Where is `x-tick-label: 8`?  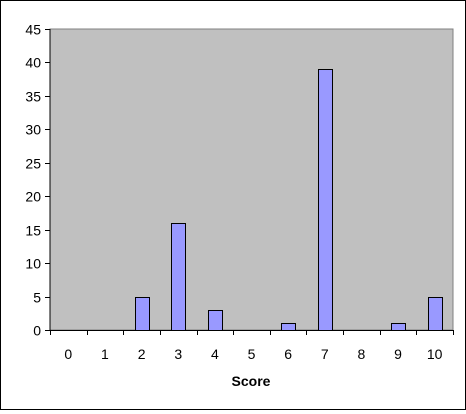 x-tick-label: 8 is located at coordinates (362, 354).